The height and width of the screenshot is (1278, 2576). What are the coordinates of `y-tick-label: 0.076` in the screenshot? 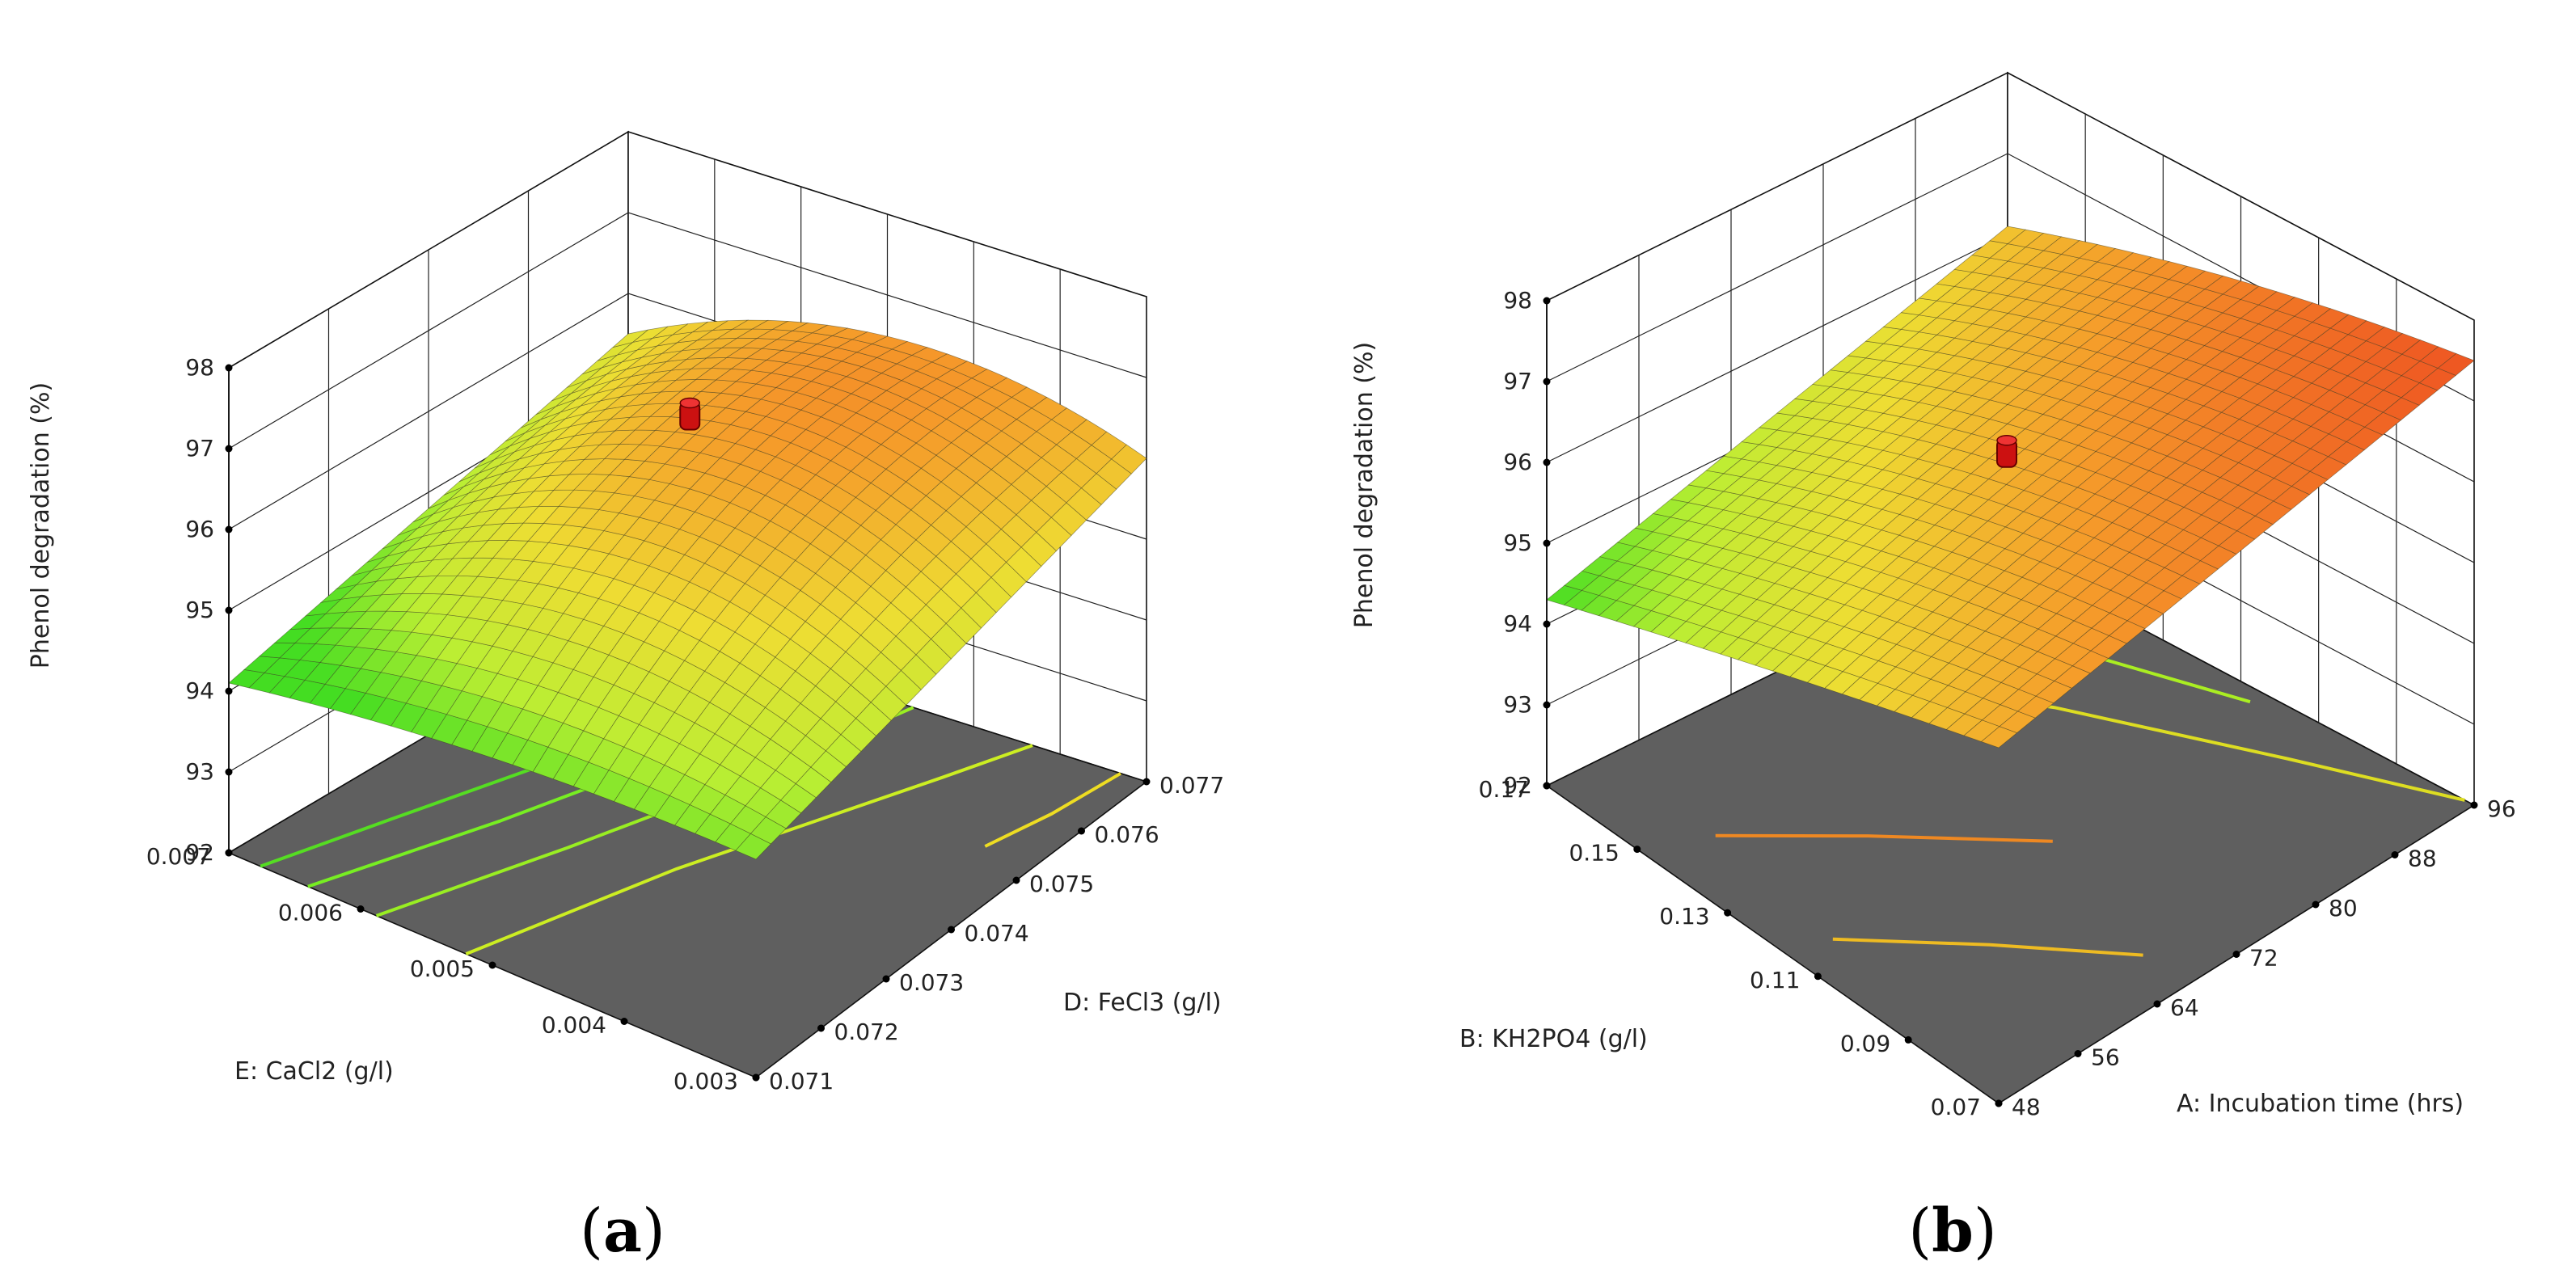 It's located at (1127, 835).